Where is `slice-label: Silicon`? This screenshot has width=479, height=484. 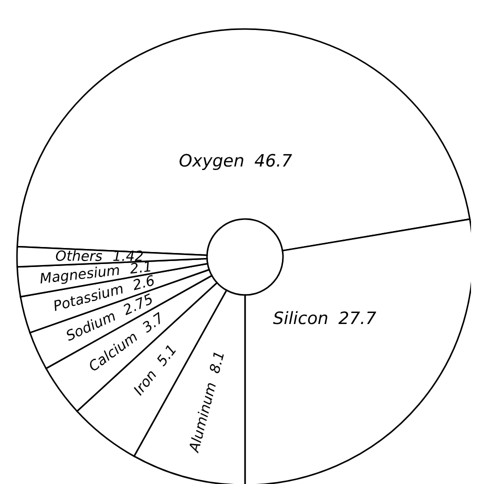 slice-label: Silicon is located at coordinates (300, 318).